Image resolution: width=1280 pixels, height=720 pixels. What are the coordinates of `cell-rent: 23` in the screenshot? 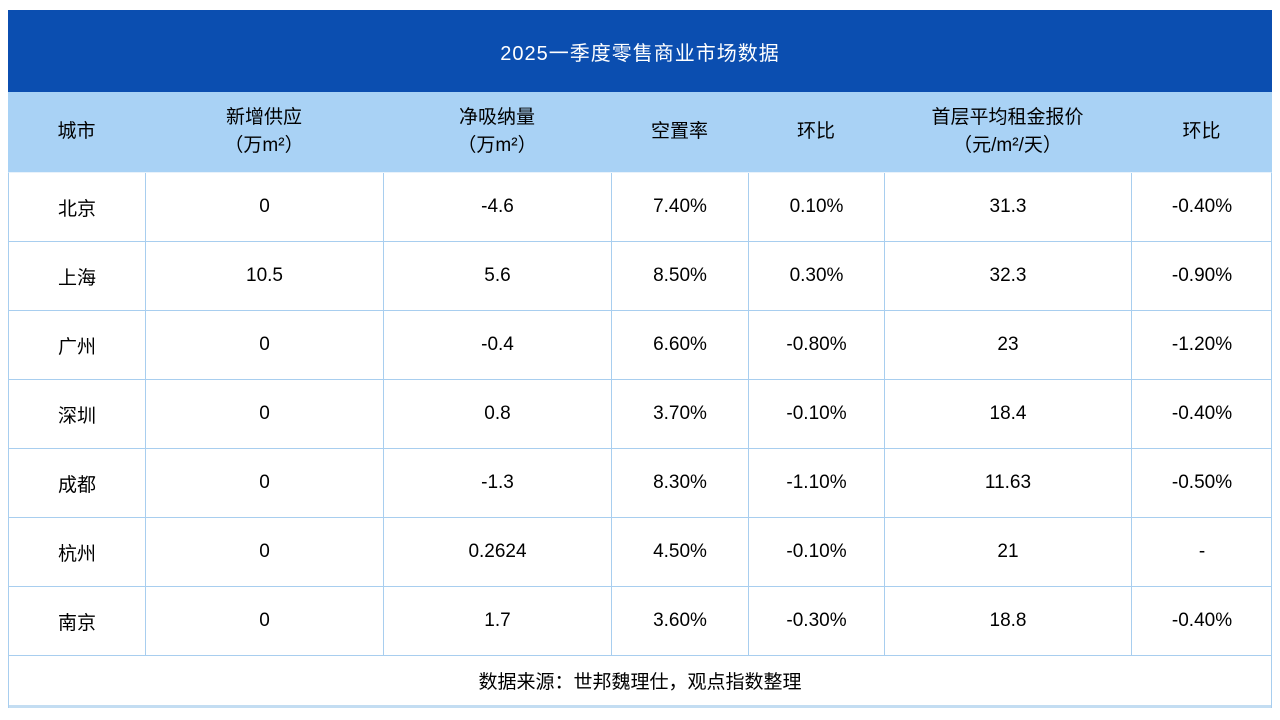 It's located at (1007, 345).